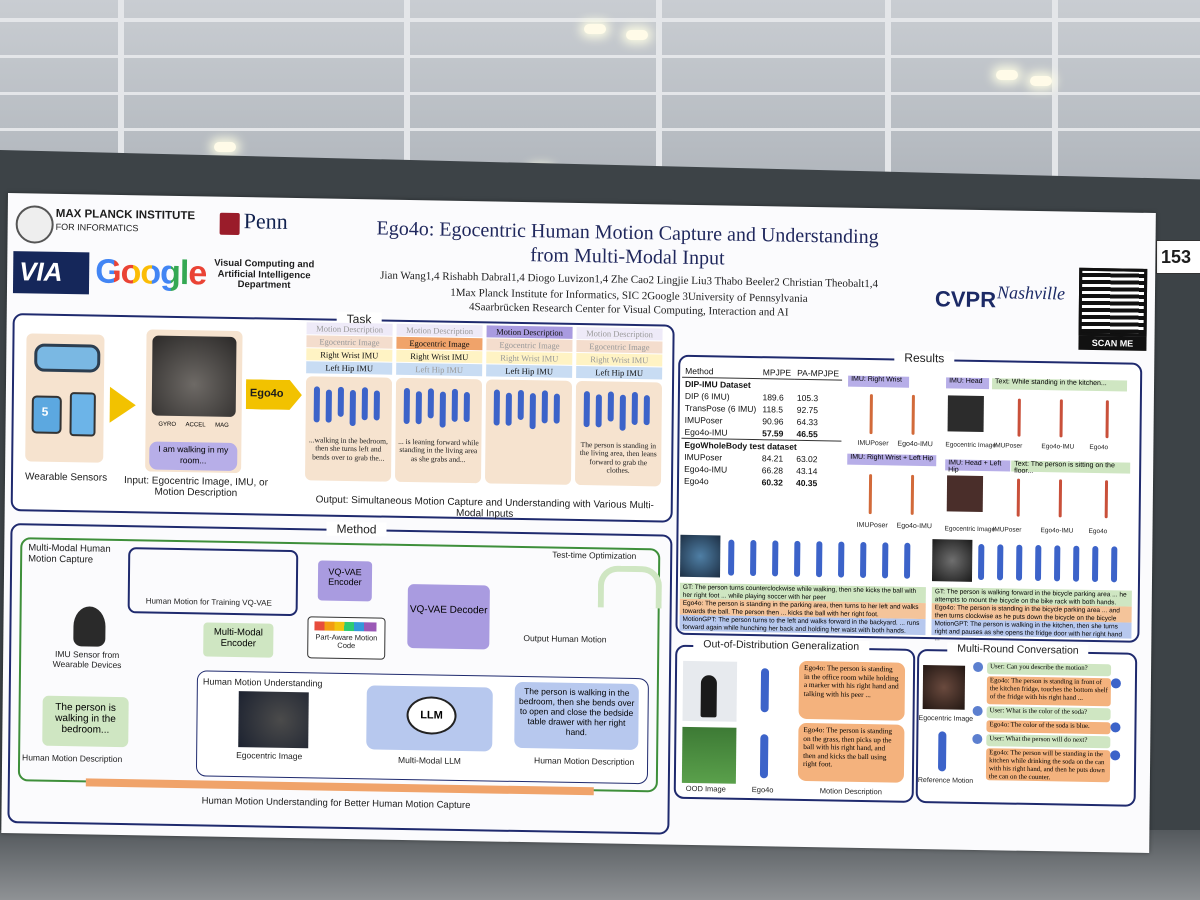 This screenshot has height=900, width=1200. What do you see at coordinates (194, 376) in the screenshot?
I see `egocentric-image` at bounding box center [194, 376].